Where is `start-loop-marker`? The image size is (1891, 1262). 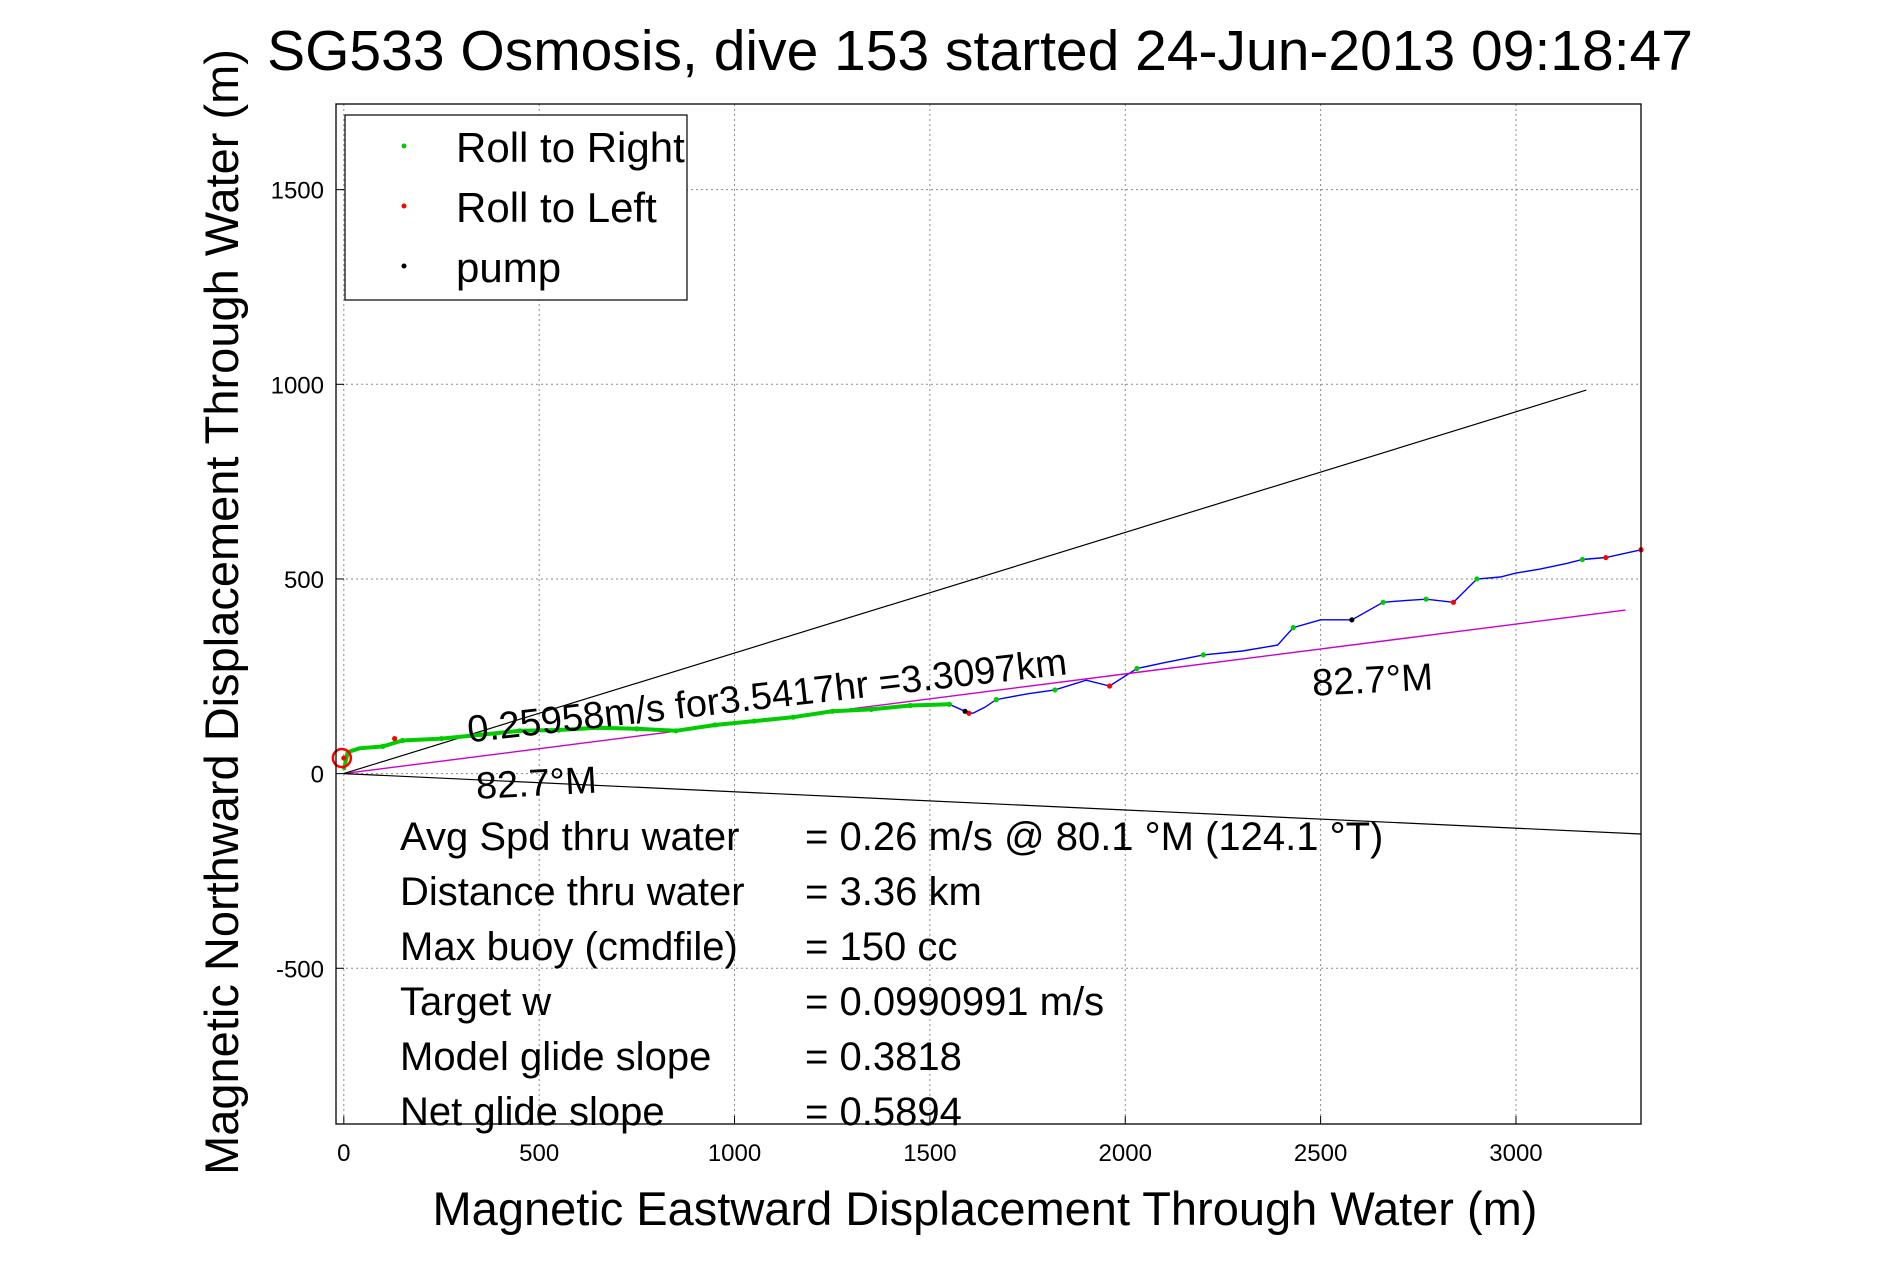
start-loop-marker is located at coordinates (342, 758).